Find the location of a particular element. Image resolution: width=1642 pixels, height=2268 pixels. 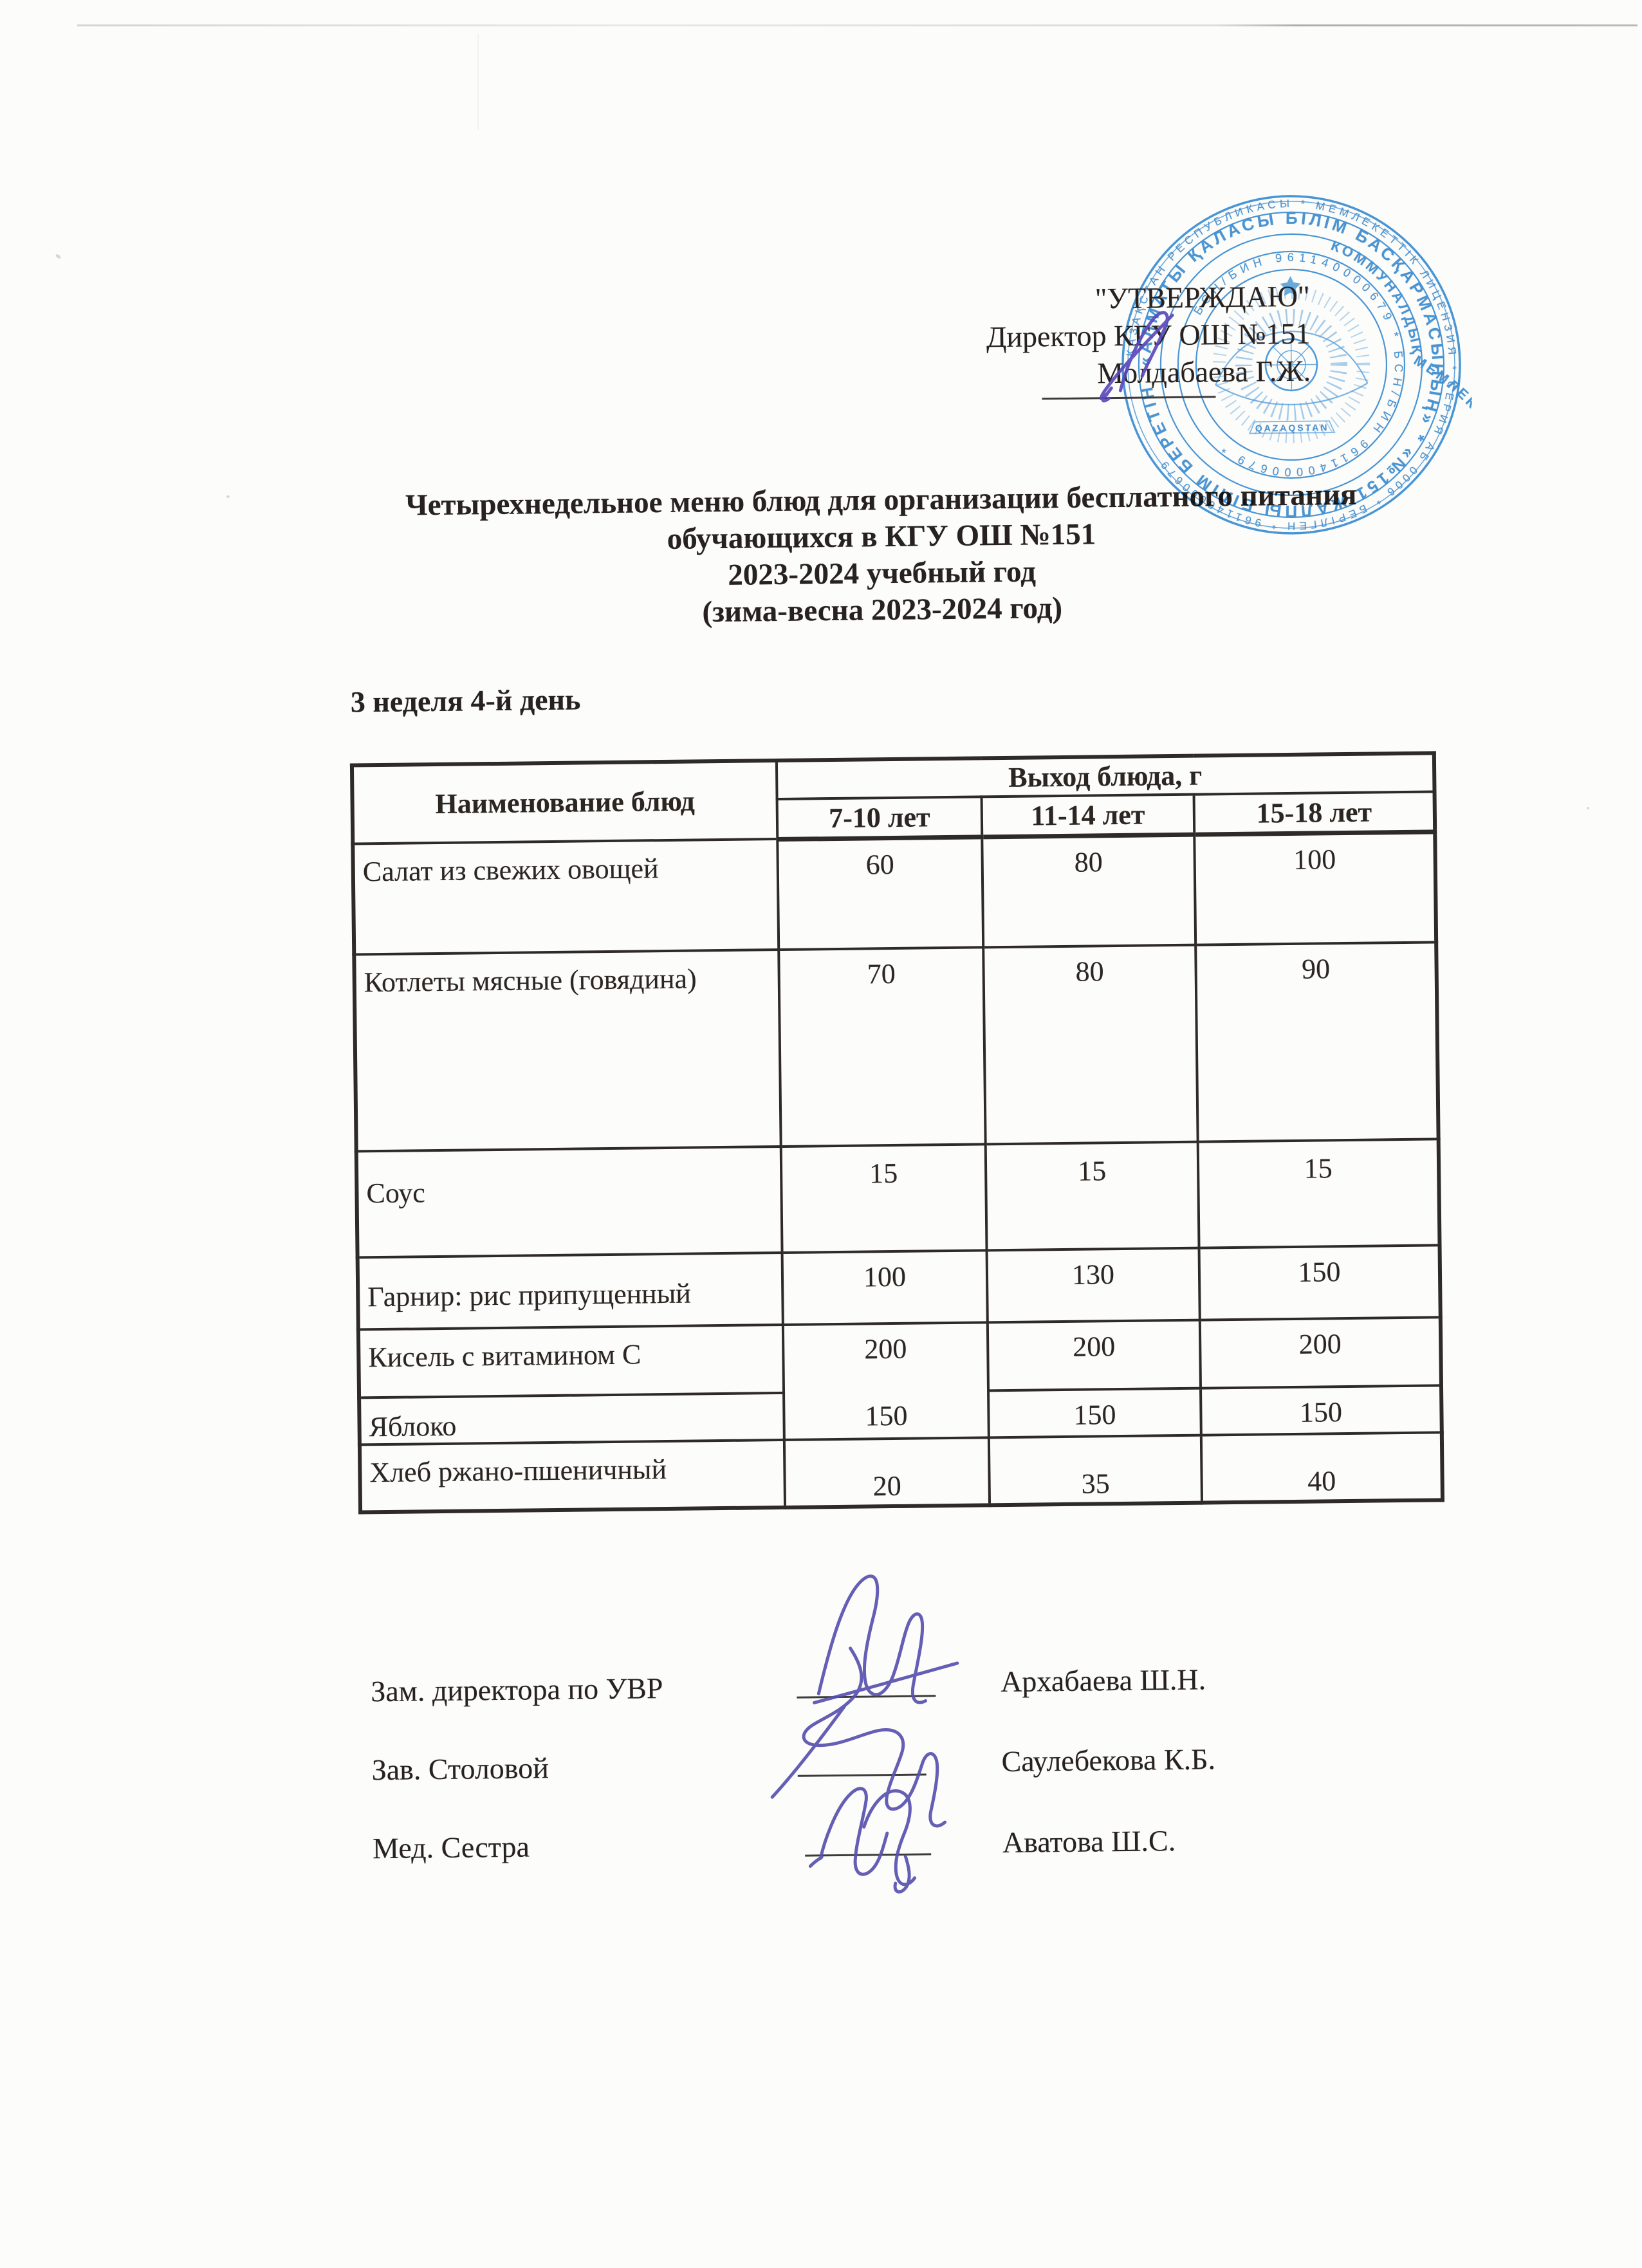

header-dish-name: Наименование блюд is located at coordinates (564, 802).